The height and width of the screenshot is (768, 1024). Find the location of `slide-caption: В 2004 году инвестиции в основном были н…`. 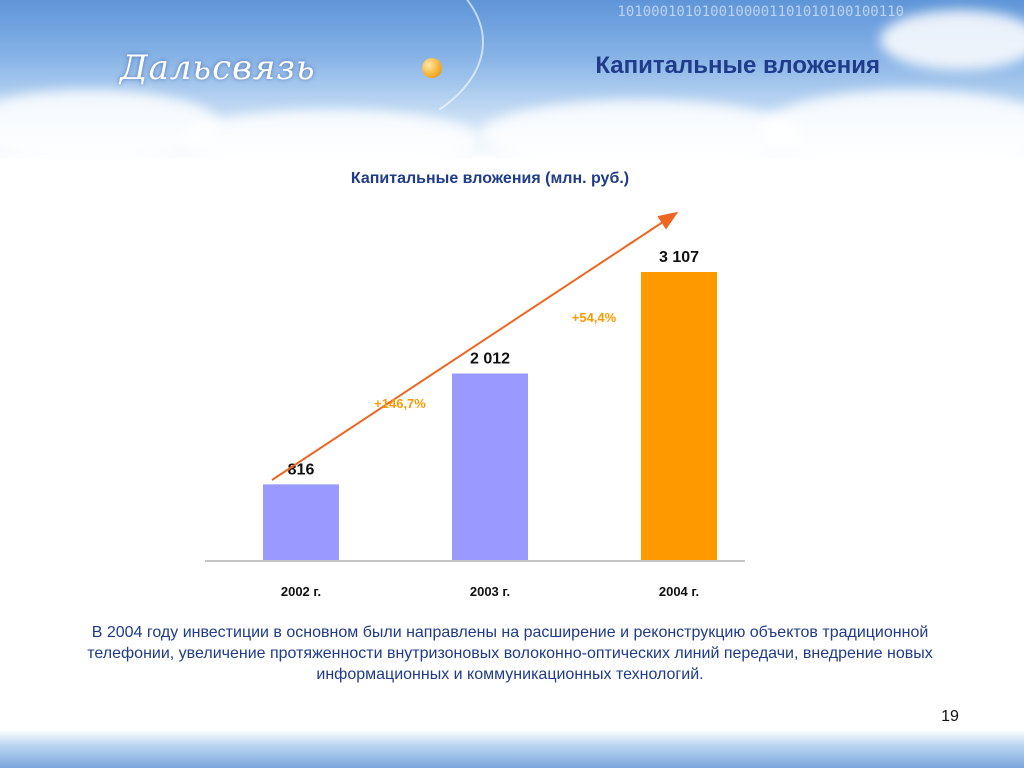

slide-caption: В 2004 году инвестиции в основном были н… is located at coordinates (510, 653).